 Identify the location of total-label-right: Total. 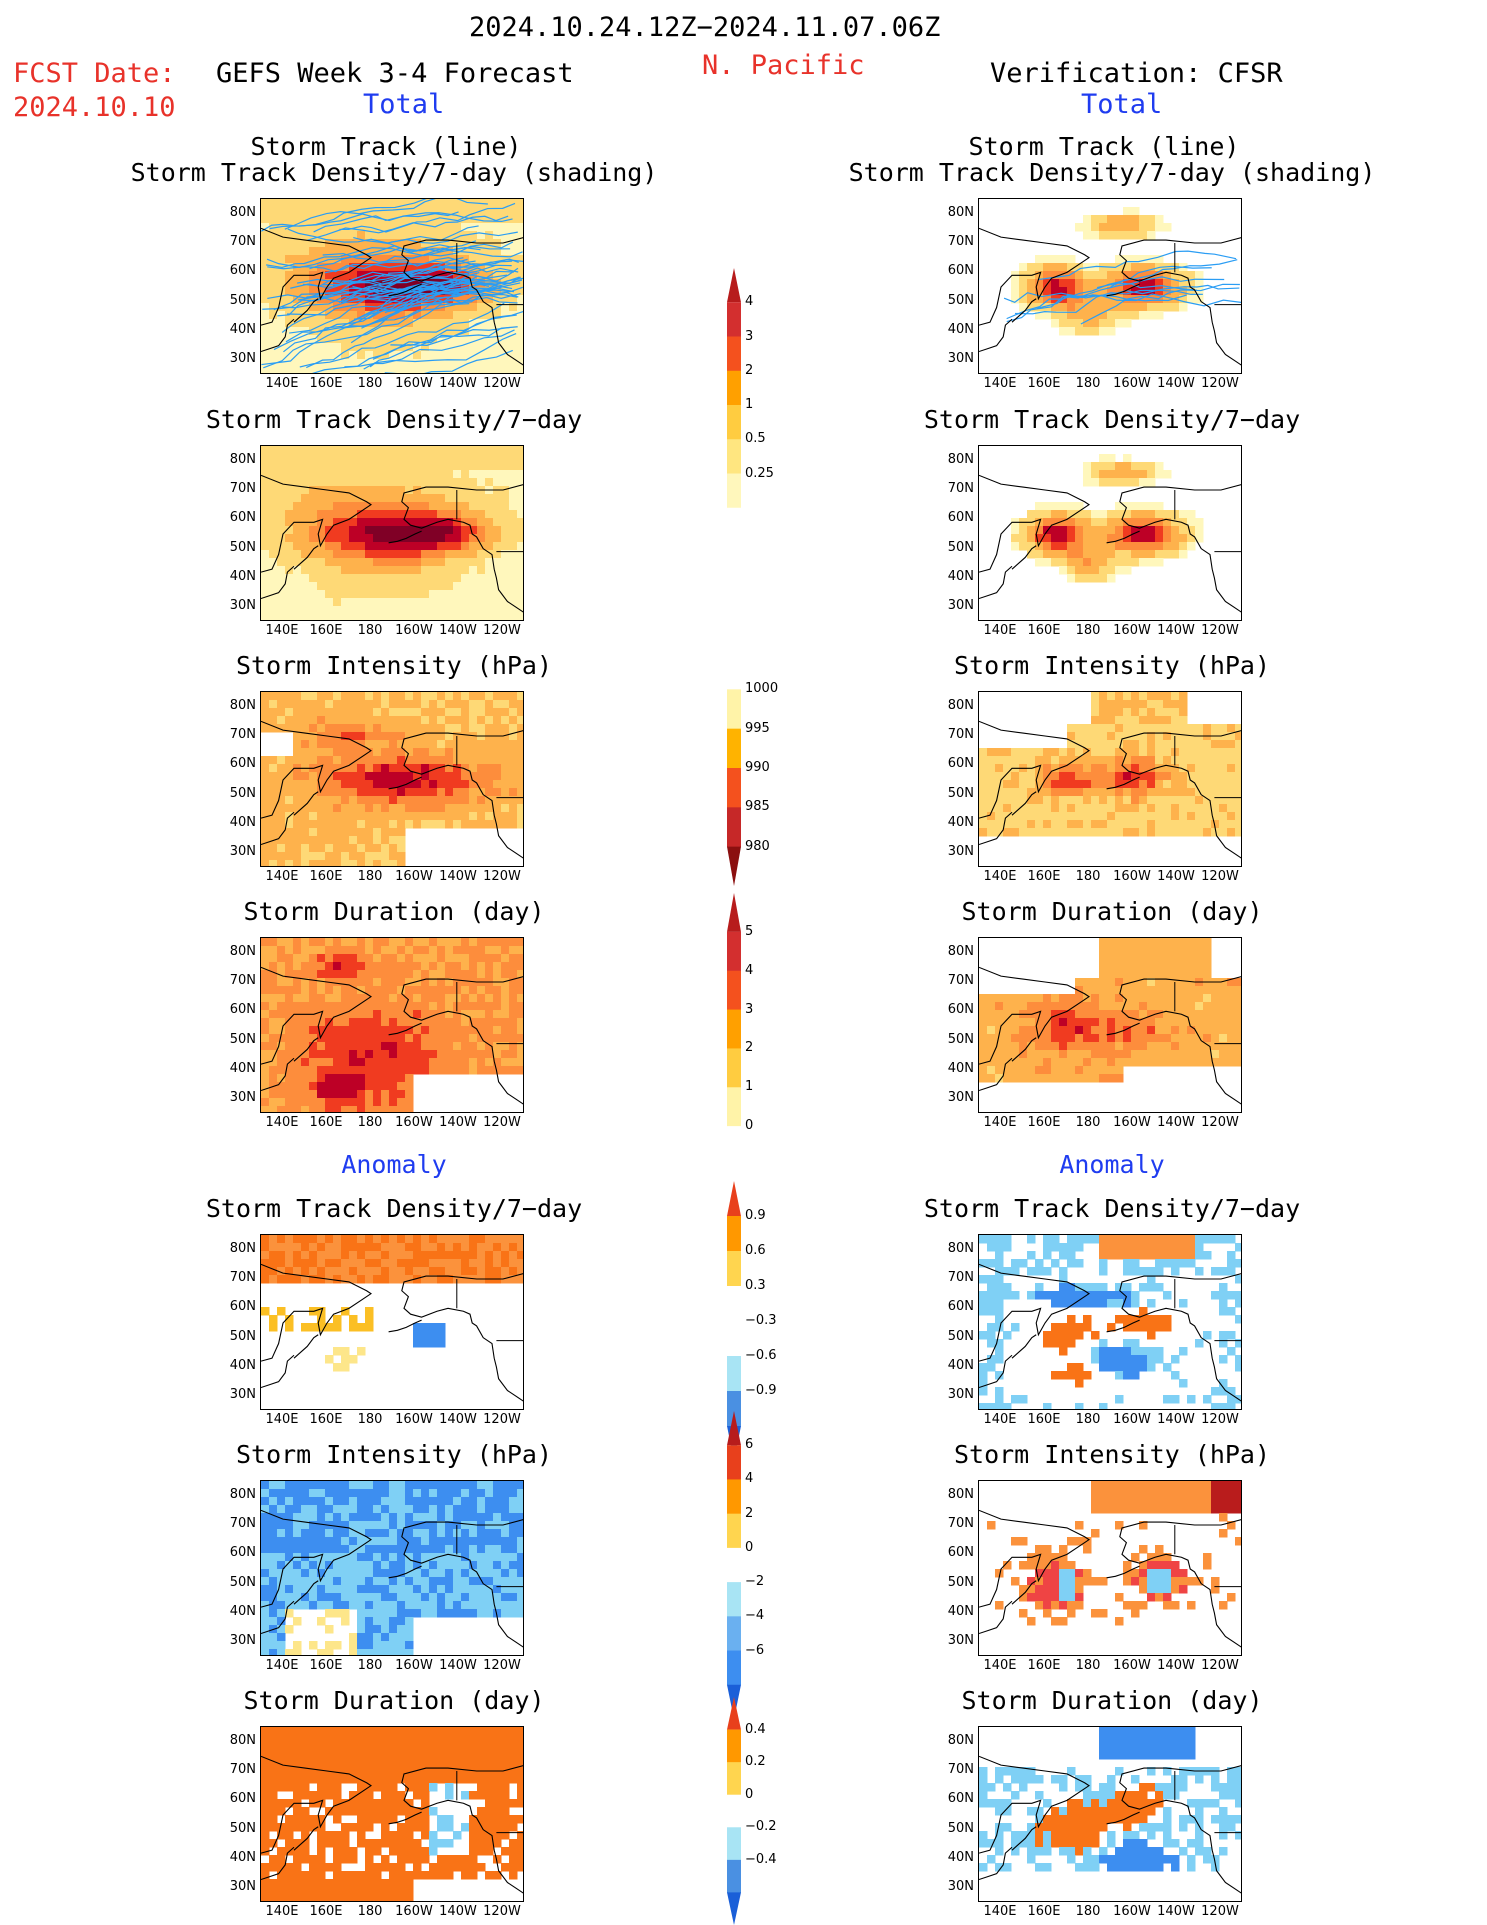
(1122, 104).